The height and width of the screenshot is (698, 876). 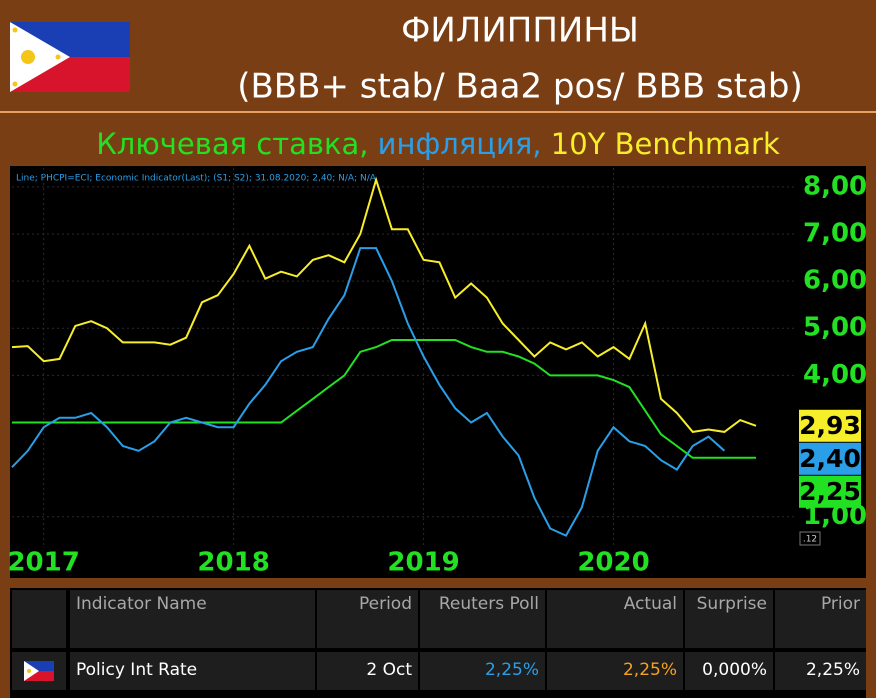 What do you see at coordinates (820, 619) in the screenshot?
I see `table-header-cell: Prior` at bounding box center [820, 619].